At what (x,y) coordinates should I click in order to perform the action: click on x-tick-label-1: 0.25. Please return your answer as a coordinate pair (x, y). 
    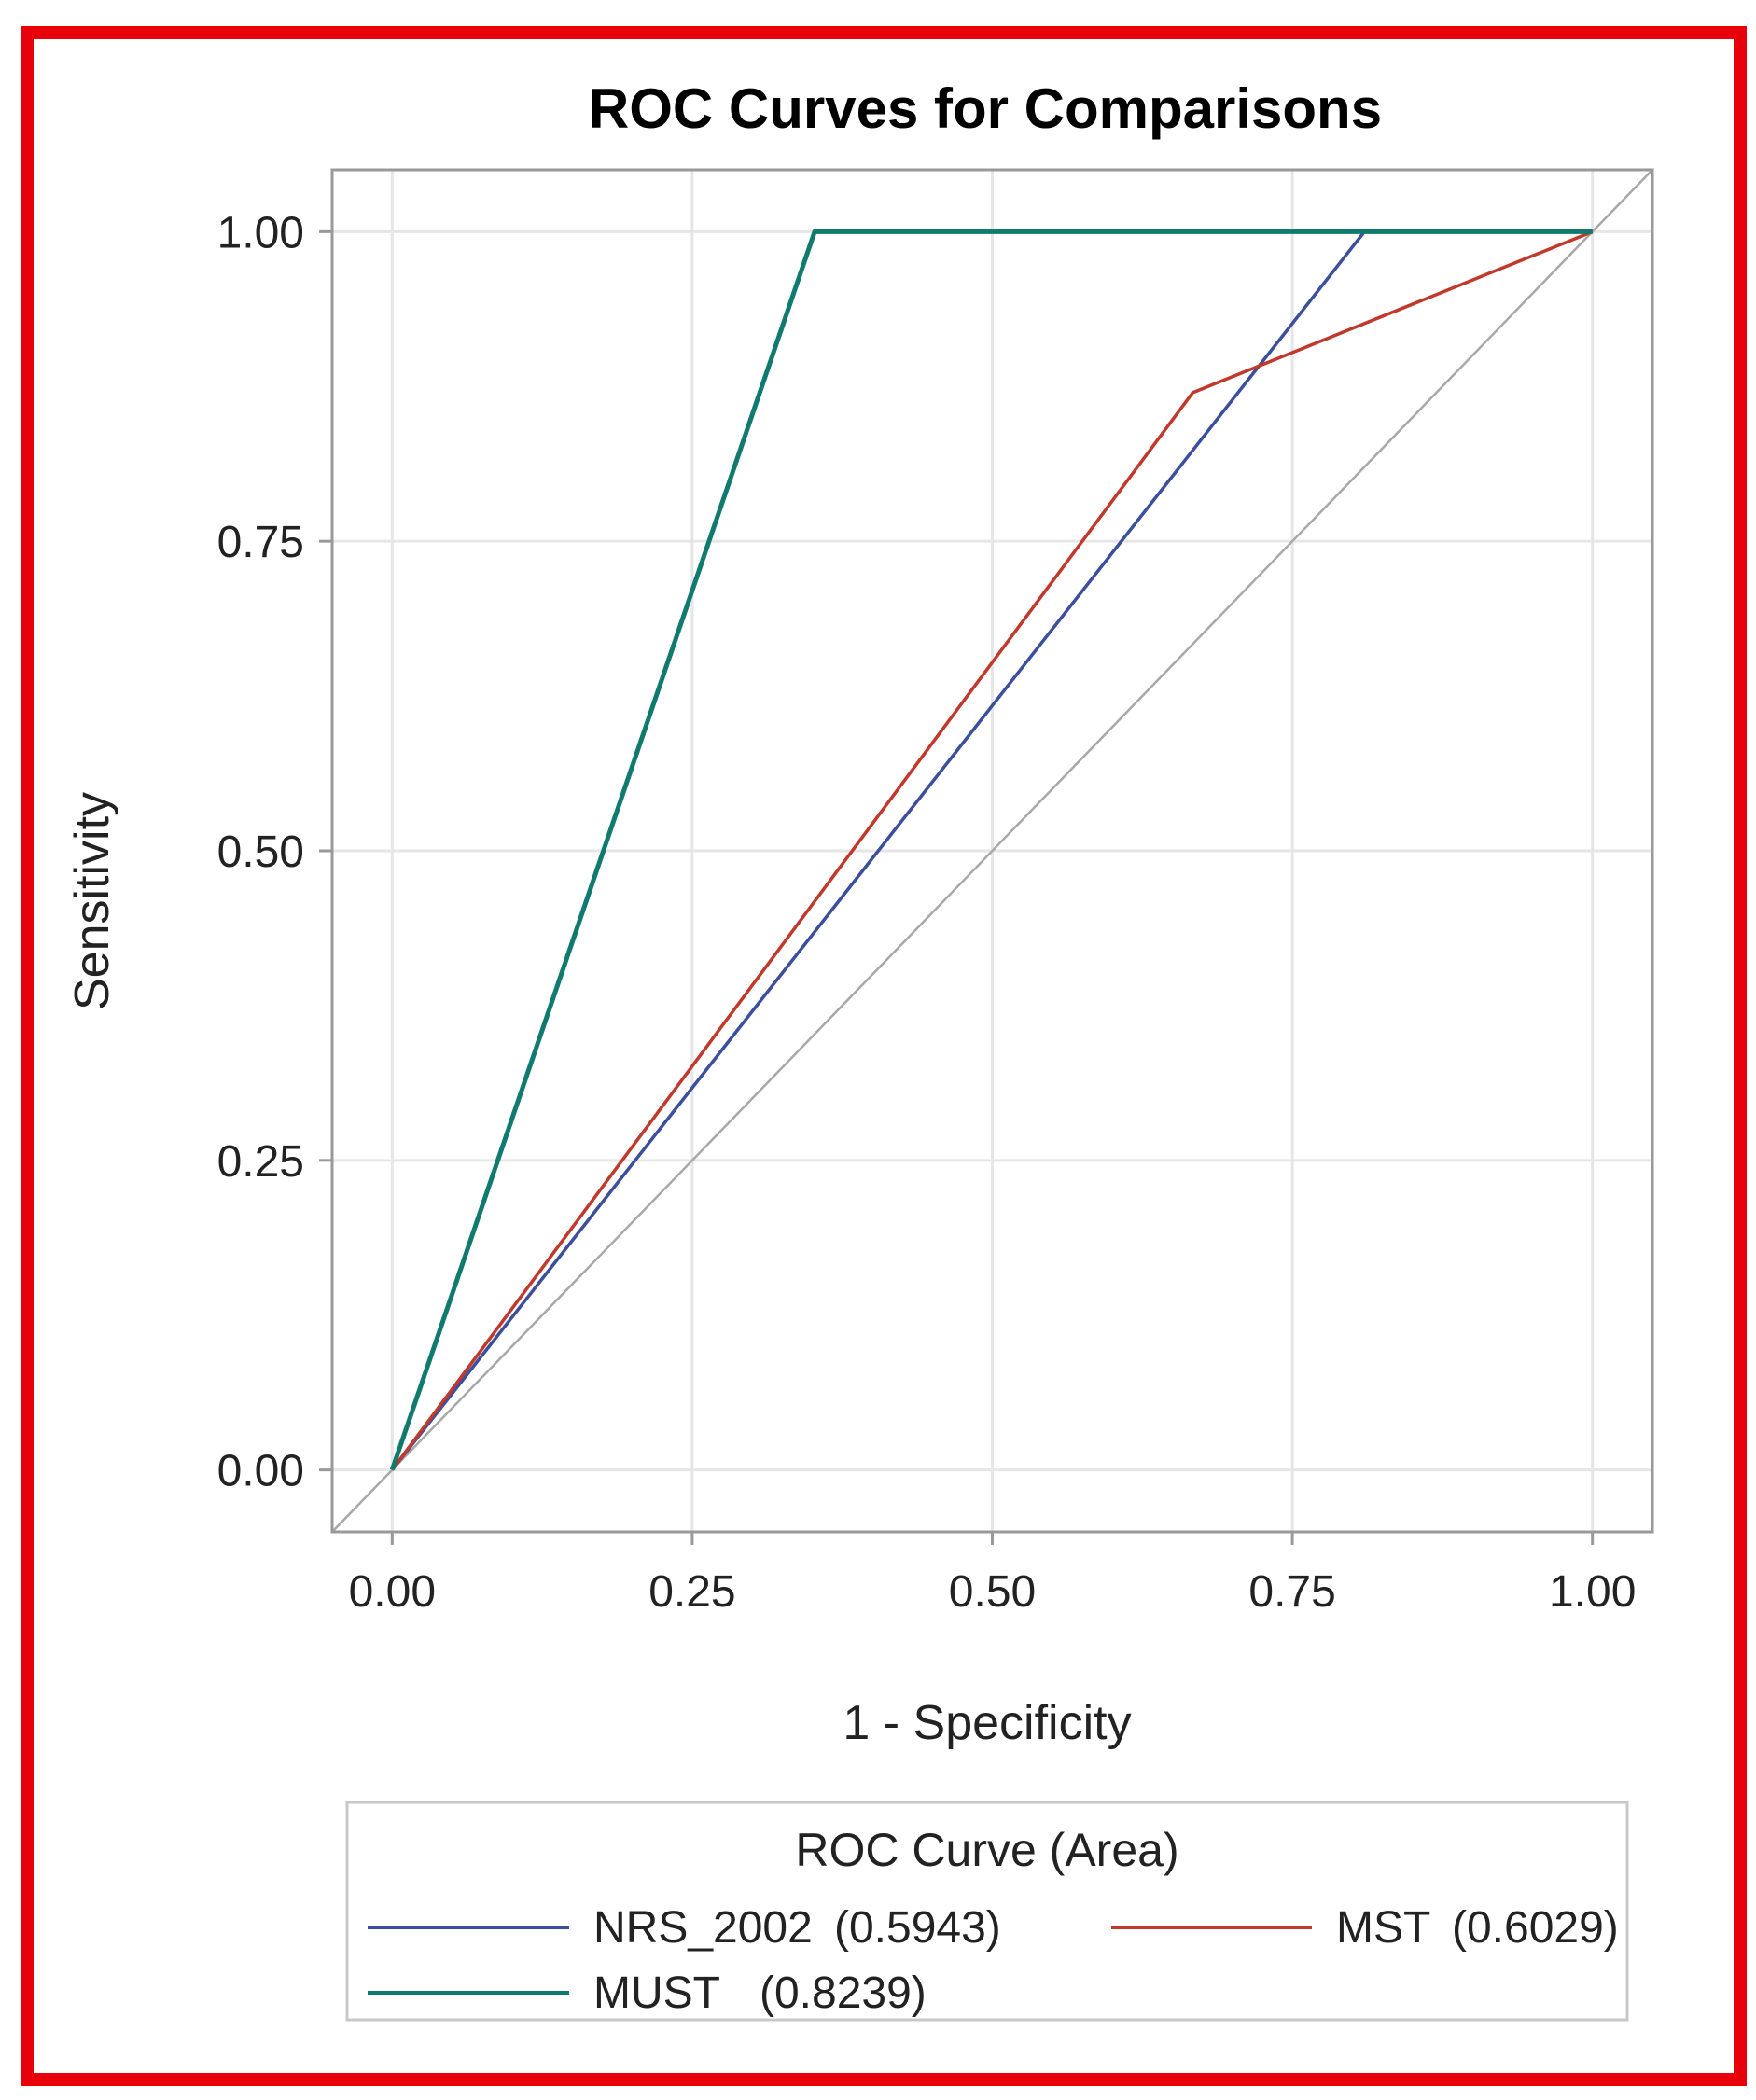
    Looking at the image, I should click on (691, 1592).